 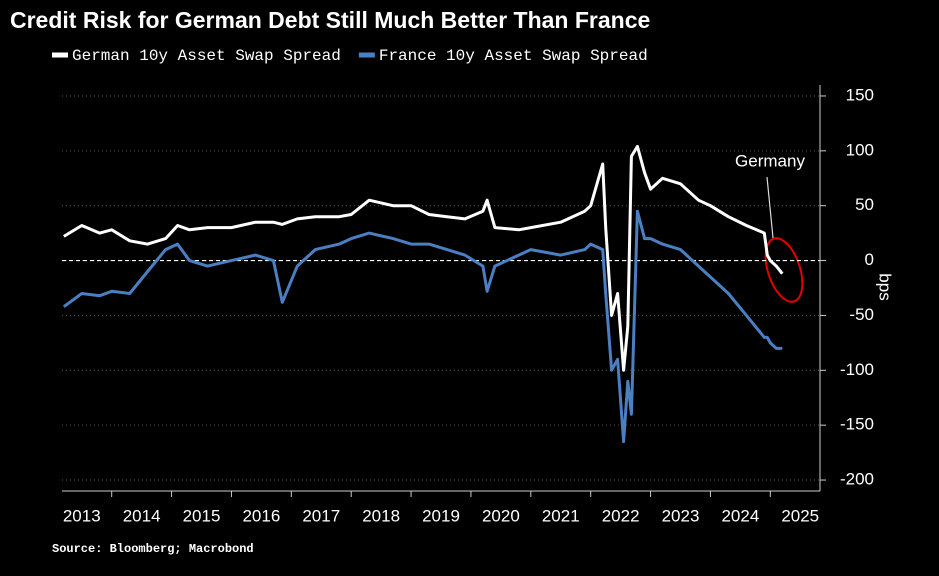 What do you see at coordinates (800, 515) in the screenshot?
I see `x-tick-label: 2025` at bounding box center [800, 515].